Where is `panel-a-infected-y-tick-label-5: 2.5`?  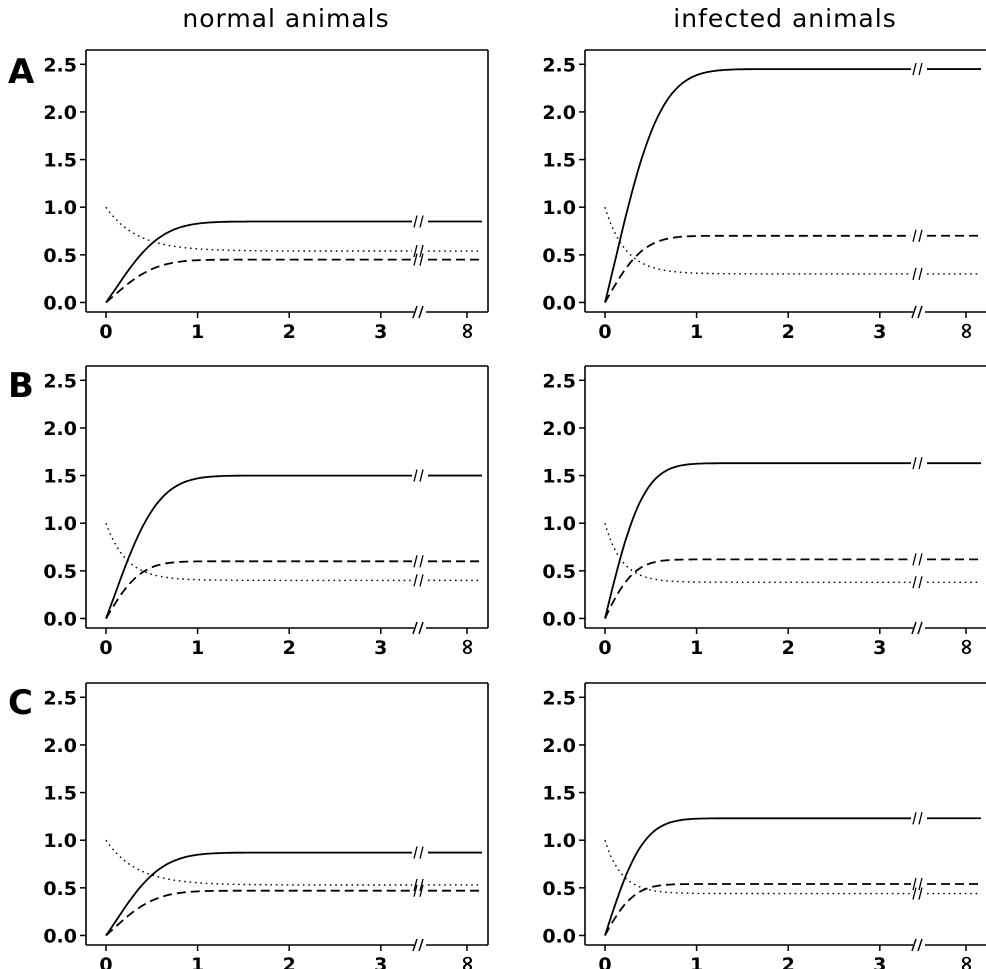 panel-a-infected-y-tick-label-5: 2.5 is located at coordinates (559, 65).